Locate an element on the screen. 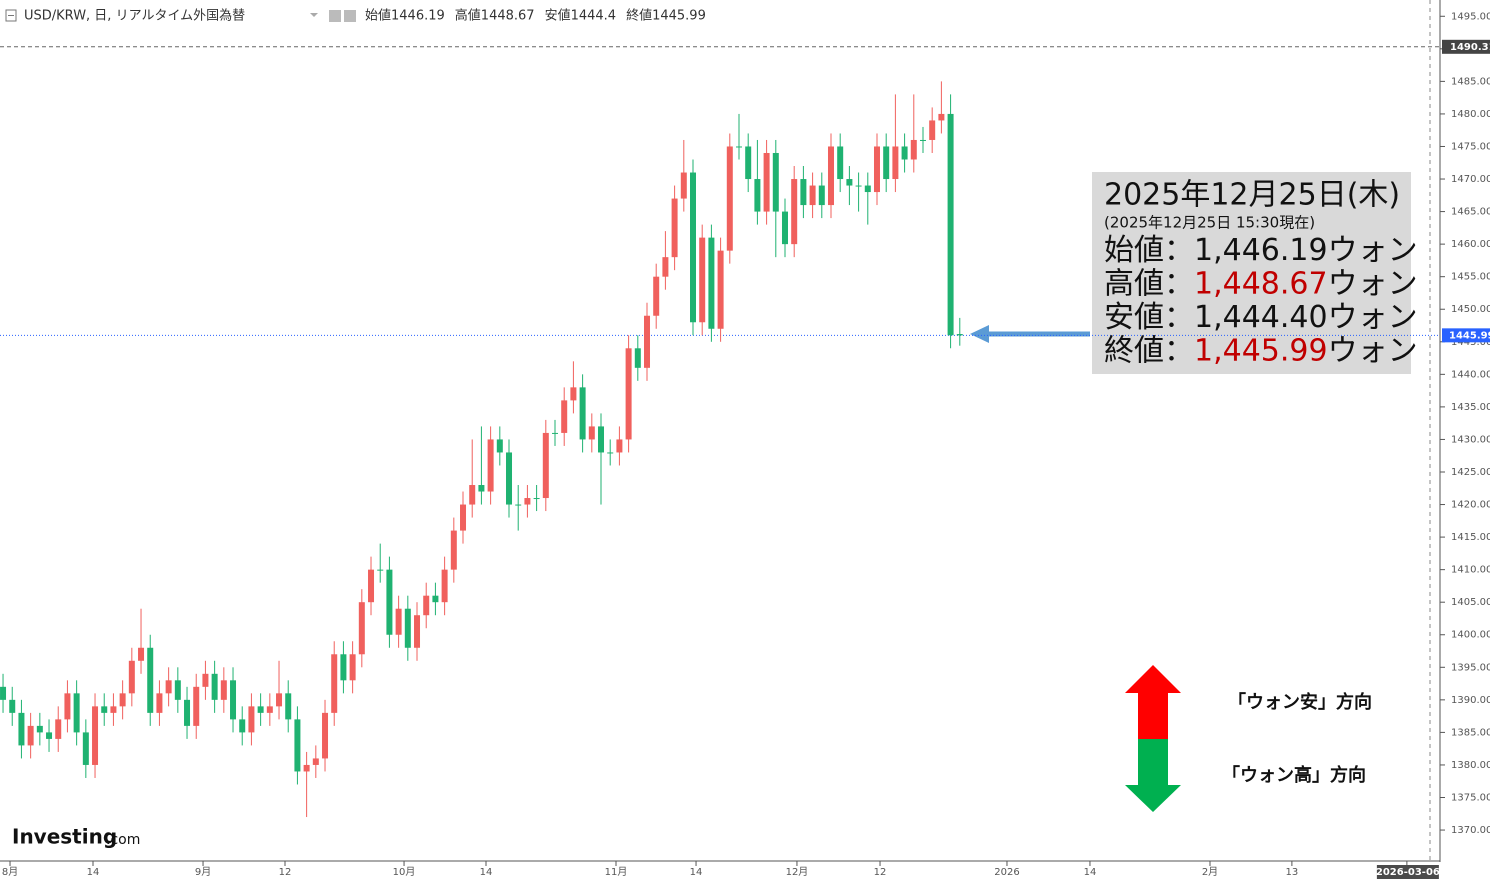 The width and height of the screenshot is (1490, 879). info-line: 終値：1,445.99ウォン is located at coordinates (1261, 350).